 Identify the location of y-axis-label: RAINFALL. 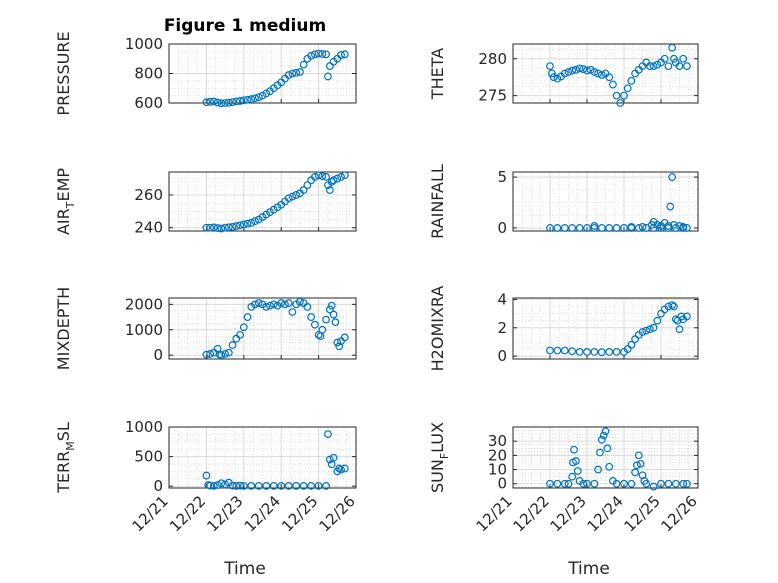
(437, 201).